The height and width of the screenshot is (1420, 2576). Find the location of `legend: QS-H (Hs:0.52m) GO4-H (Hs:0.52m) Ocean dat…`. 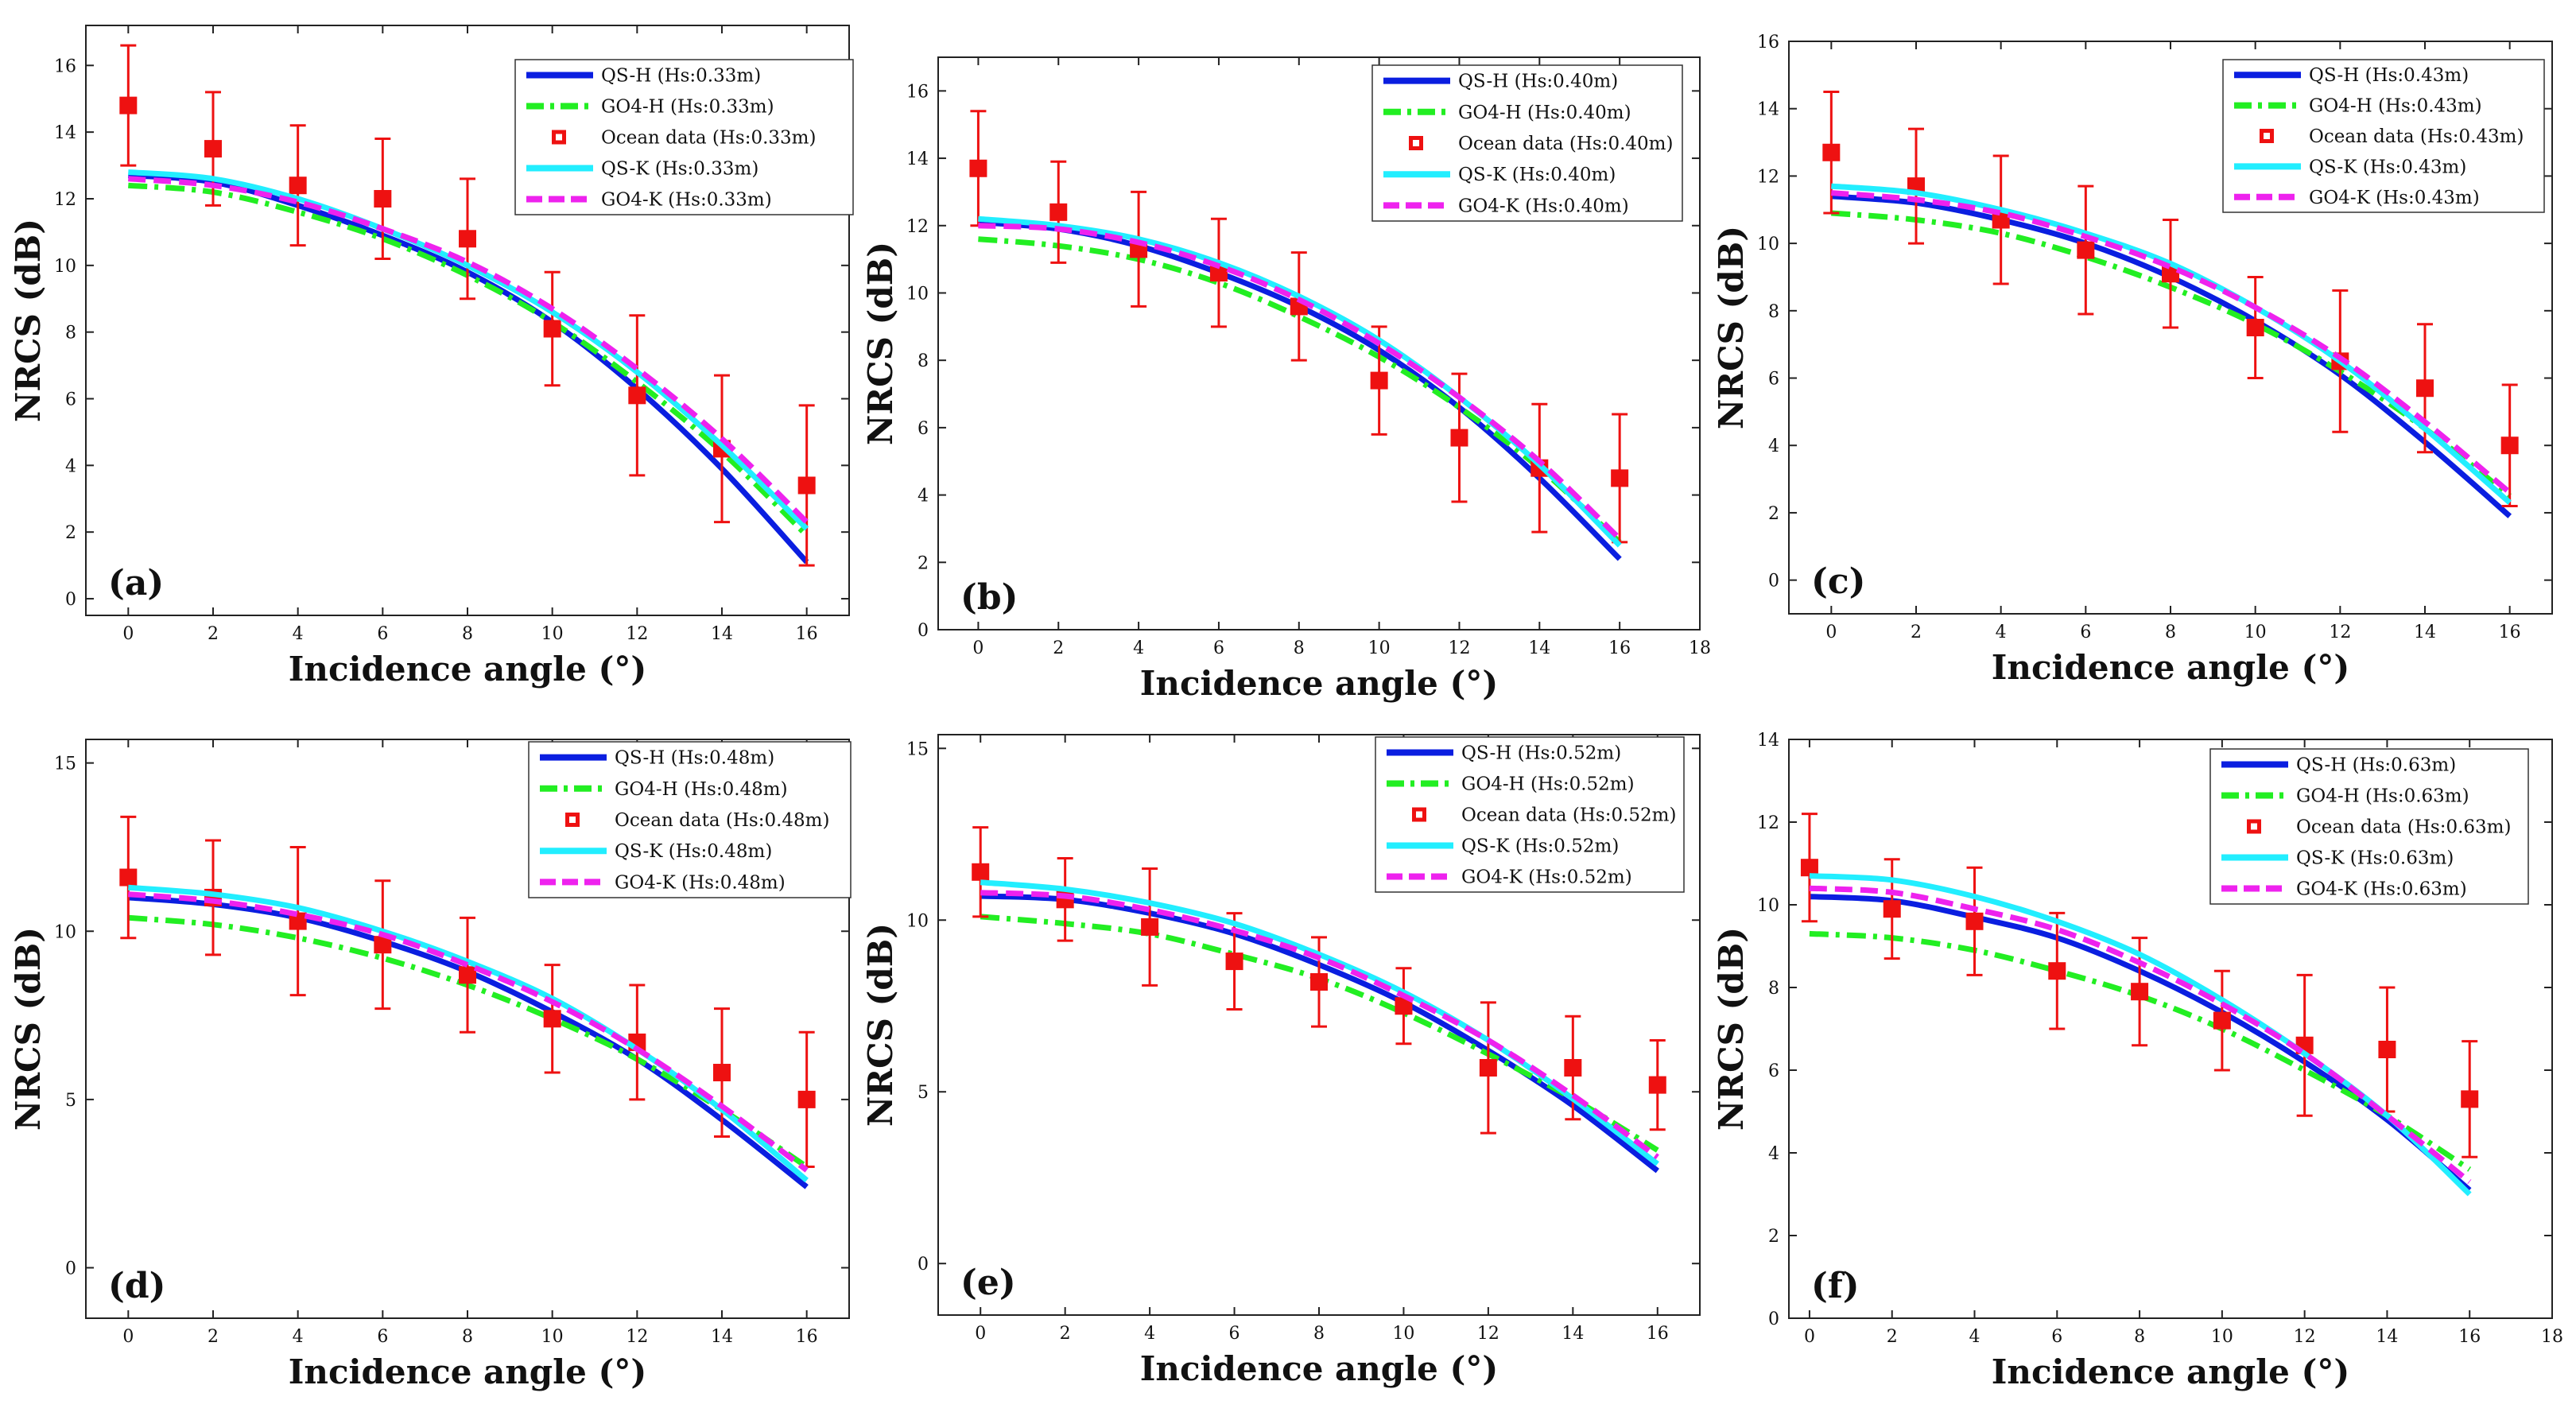

legend: QS-H (Hs:0.52m) GO4-H (Hs:0.52m) Ocean dat… is located at coordinates (1530, 815).